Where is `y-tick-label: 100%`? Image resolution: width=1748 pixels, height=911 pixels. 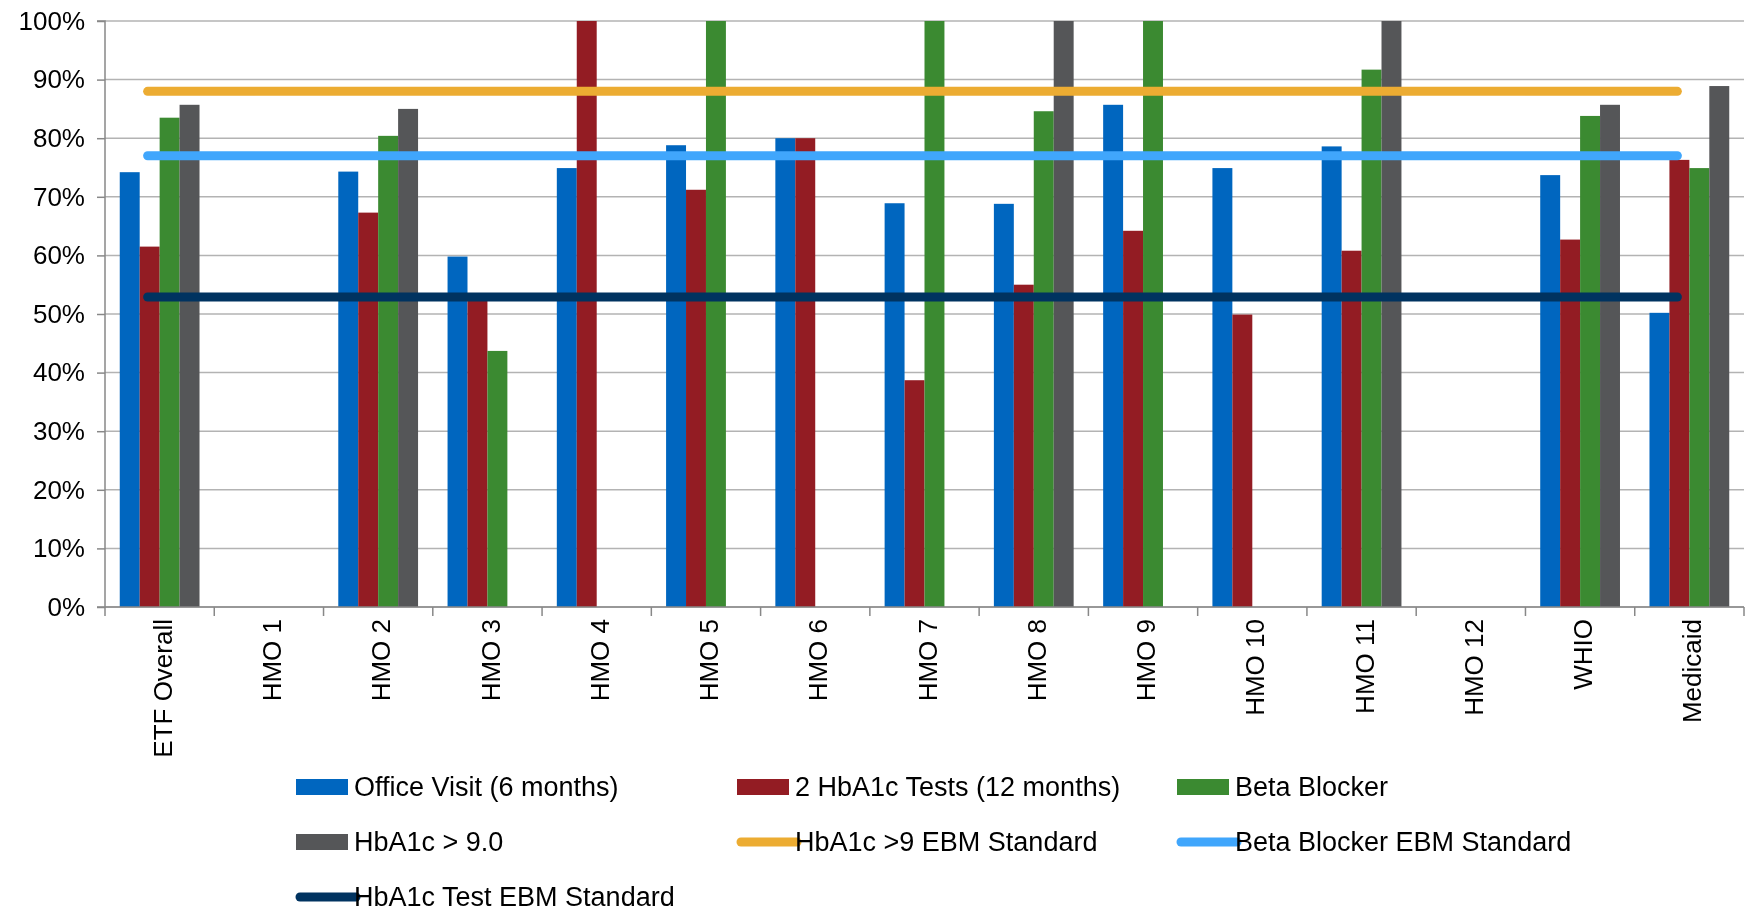
y-tick-label: 100% is located at coordinates (51, 20).